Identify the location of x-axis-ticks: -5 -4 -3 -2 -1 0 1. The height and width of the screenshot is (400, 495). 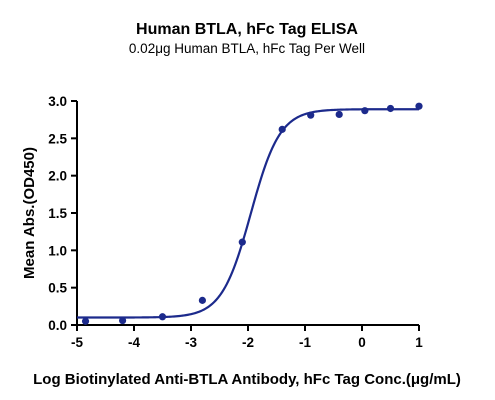
(247, 337).